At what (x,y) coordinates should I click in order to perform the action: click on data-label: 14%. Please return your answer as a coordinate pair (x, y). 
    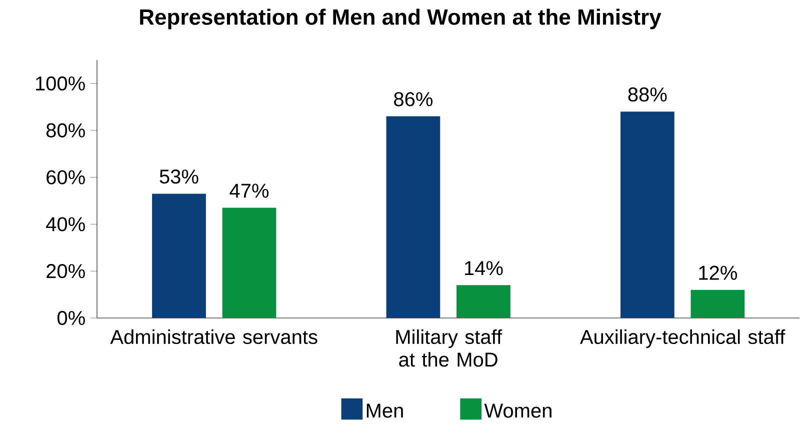
    Looking at the image, I should click on (483, 268).